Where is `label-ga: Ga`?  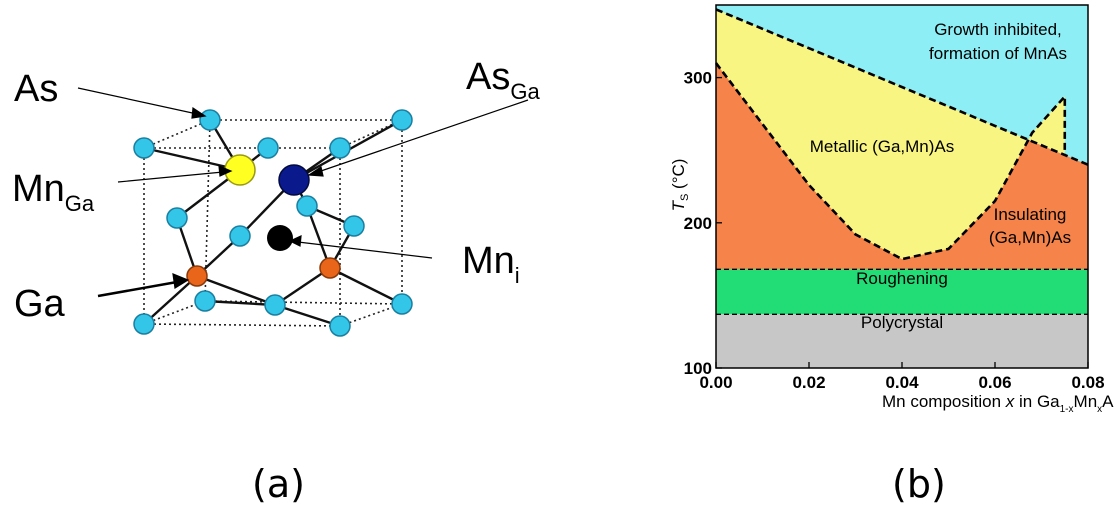 label-ga: Ga is located at coordinates (39, 304).